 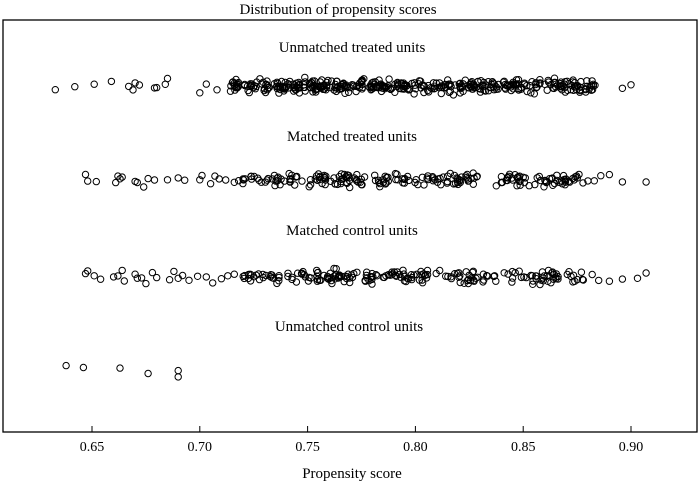 What do you see at coordinates (352, 474) in the screenshot?
I see `x-axis-label: Propensity score` at bounding box center [352, 474].